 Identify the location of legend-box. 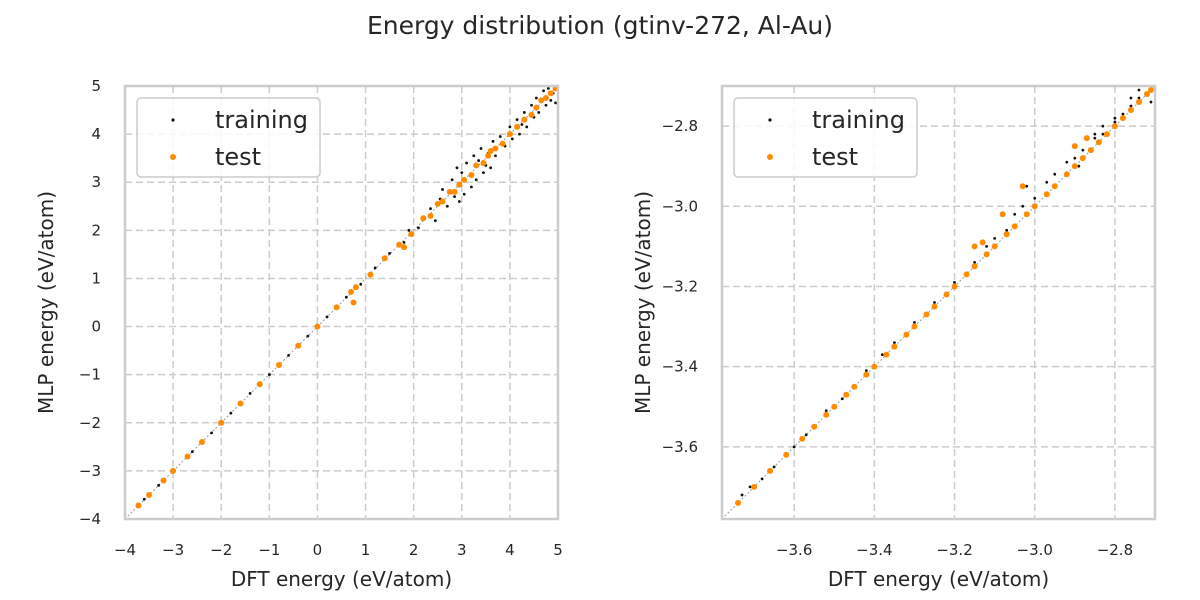
(228, 137).